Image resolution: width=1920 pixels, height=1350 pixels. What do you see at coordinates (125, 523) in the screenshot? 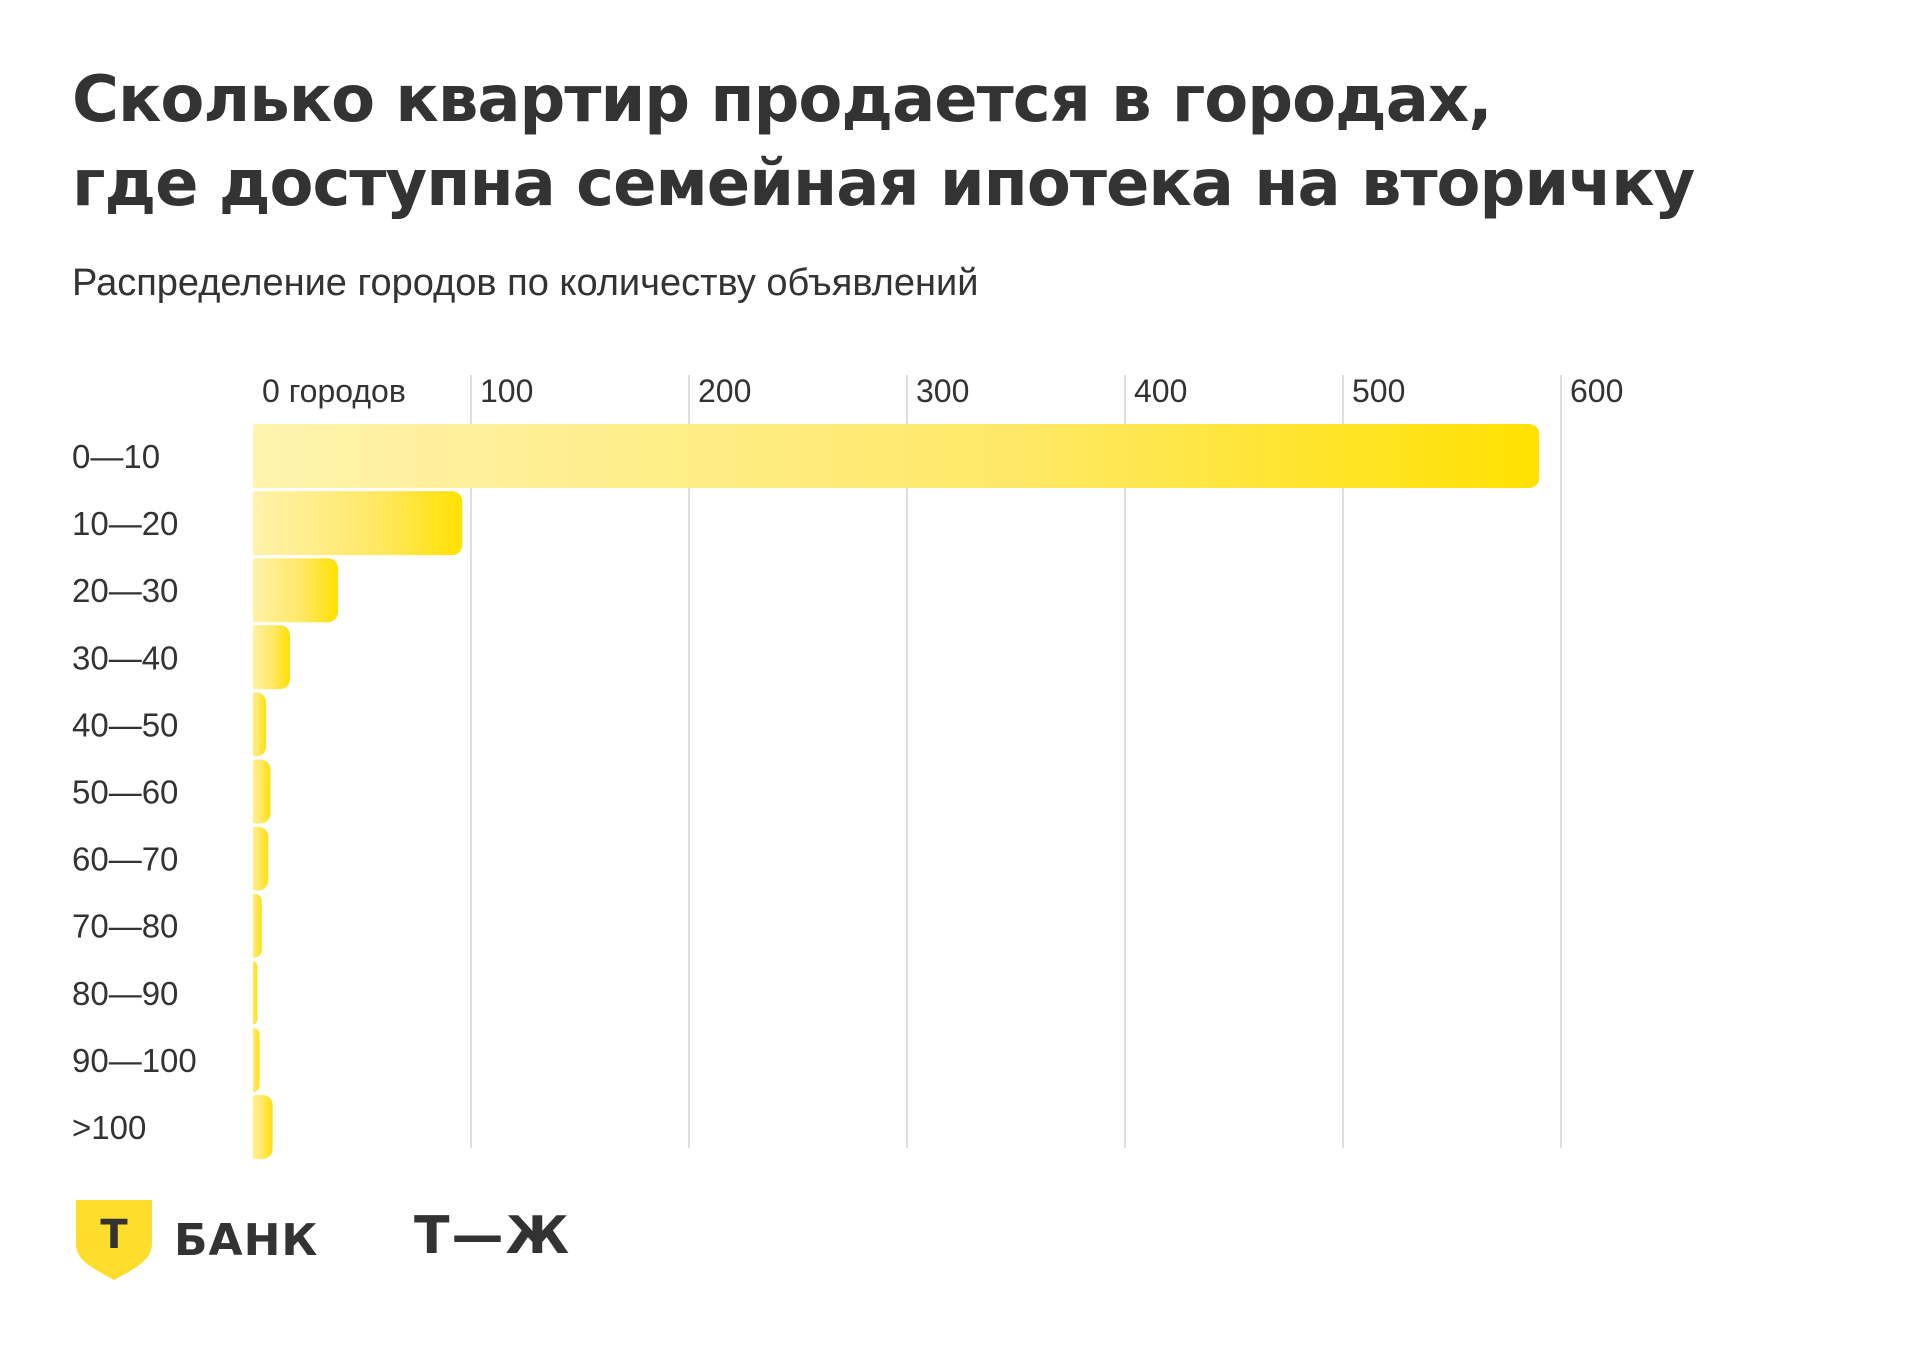
I see `category-label-2: 10—20` at bounding box center [125, 523].